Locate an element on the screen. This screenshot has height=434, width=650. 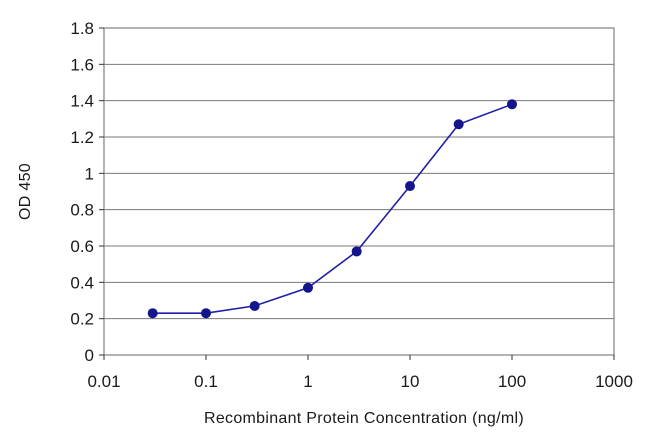
x-axis: 0.01 0.1 1 10 100 1000 is located at coordinates (360, 373).